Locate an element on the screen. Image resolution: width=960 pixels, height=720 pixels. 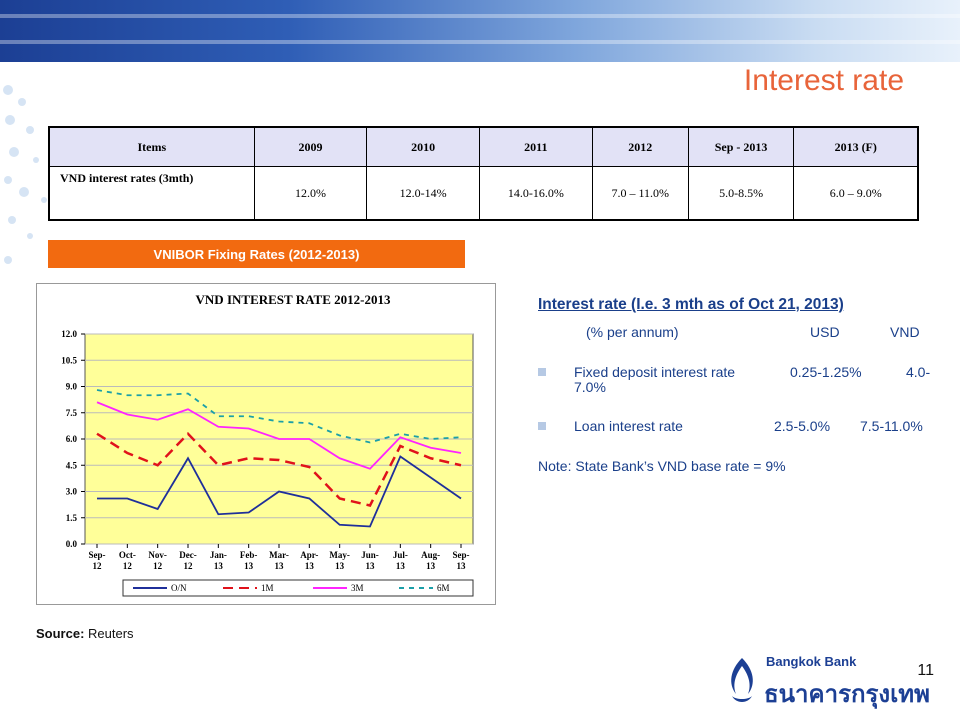
table-cell: 5.0-8.5% is located at coordinates (741, 193).